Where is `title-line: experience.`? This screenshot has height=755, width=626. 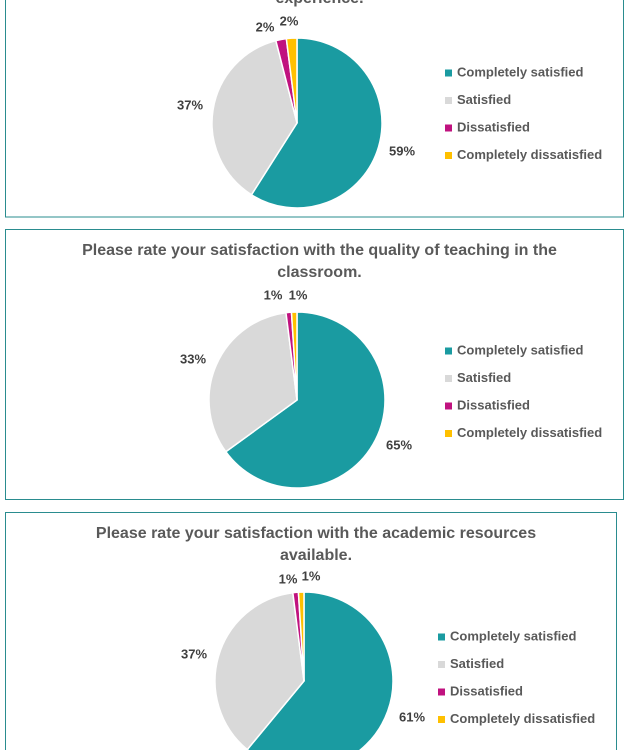
title-line: experience. is located at coordinates (319, 3).